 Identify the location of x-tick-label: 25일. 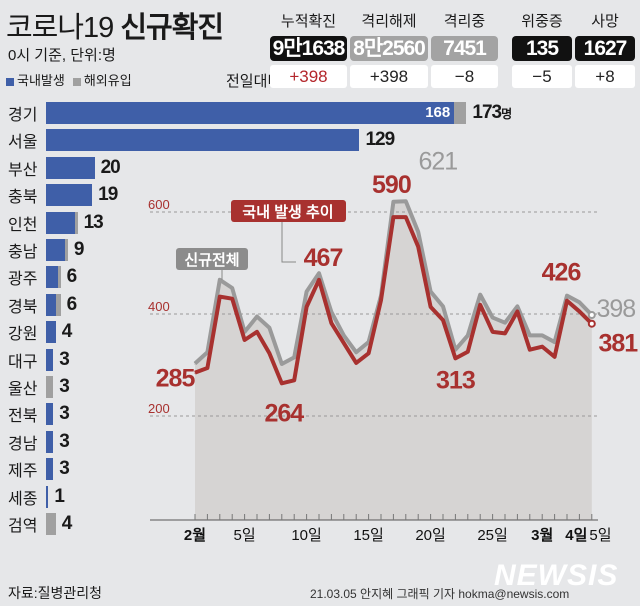
(492, 535).